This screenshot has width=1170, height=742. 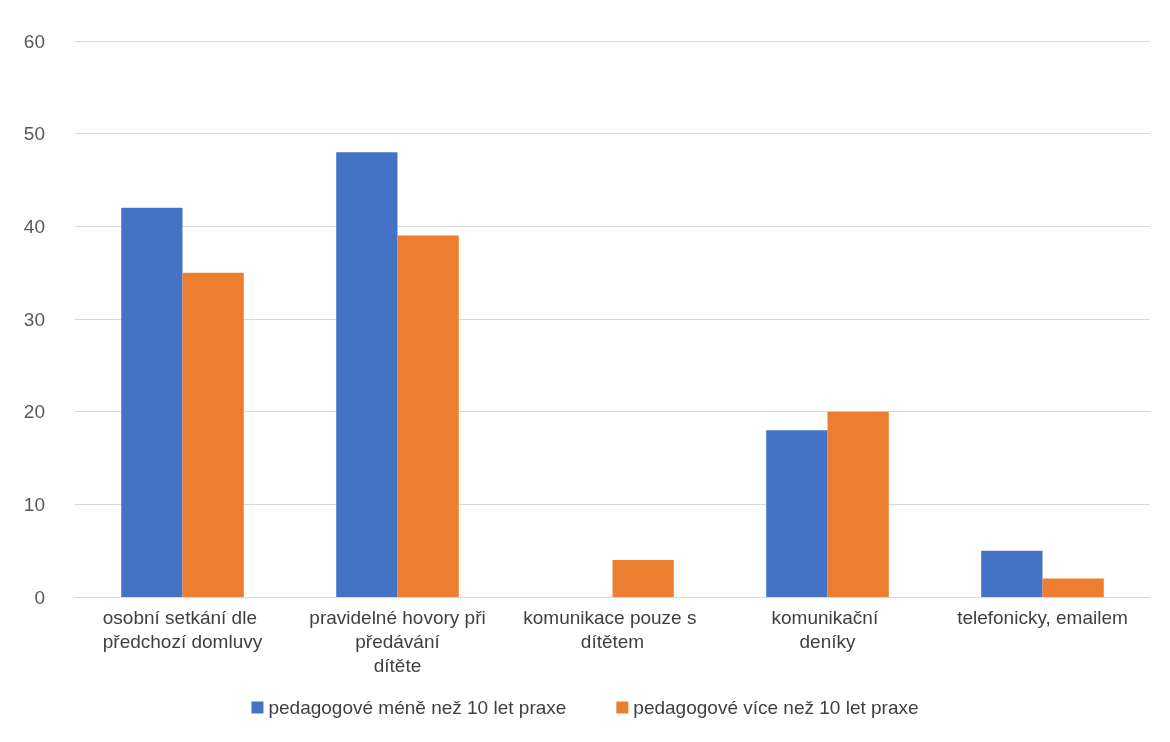 What do you see at coordinates (34, 504) in the screenshot?
I see `y-tick-label: 10` at bounding box center [34, 504].